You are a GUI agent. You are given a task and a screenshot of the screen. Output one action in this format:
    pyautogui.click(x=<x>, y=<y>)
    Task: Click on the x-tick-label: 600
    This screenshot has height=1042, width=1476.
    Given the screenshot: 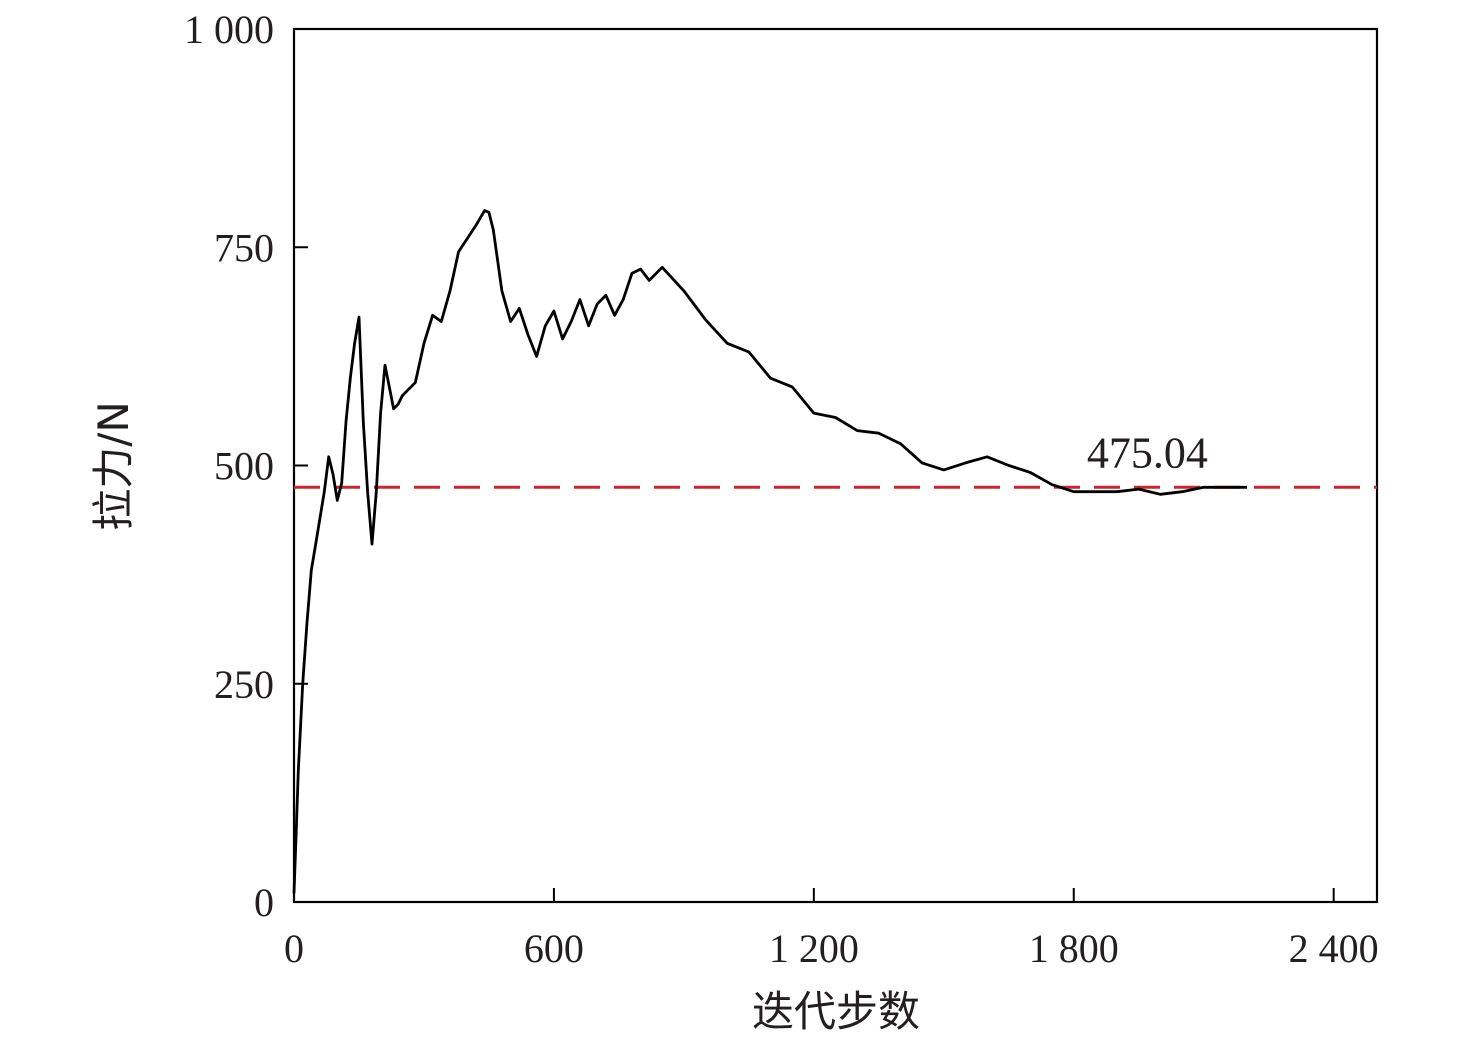 What is the action you would take?
    pyautogui.click(x=554, y=948)
    